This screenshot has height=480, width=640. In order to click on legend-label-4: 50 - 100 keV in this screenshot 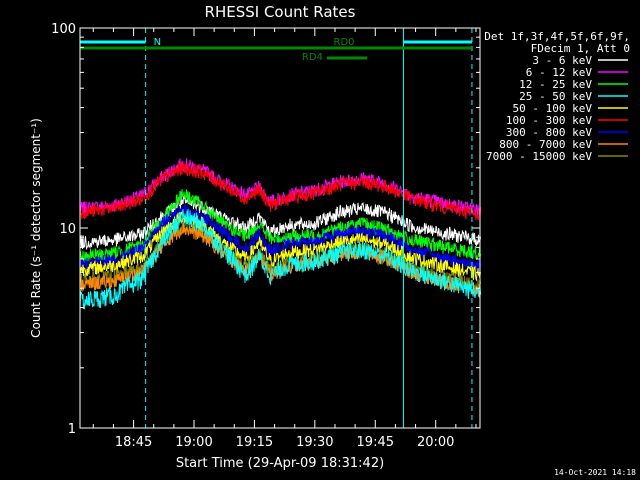, I will do `click(553, 108)`.